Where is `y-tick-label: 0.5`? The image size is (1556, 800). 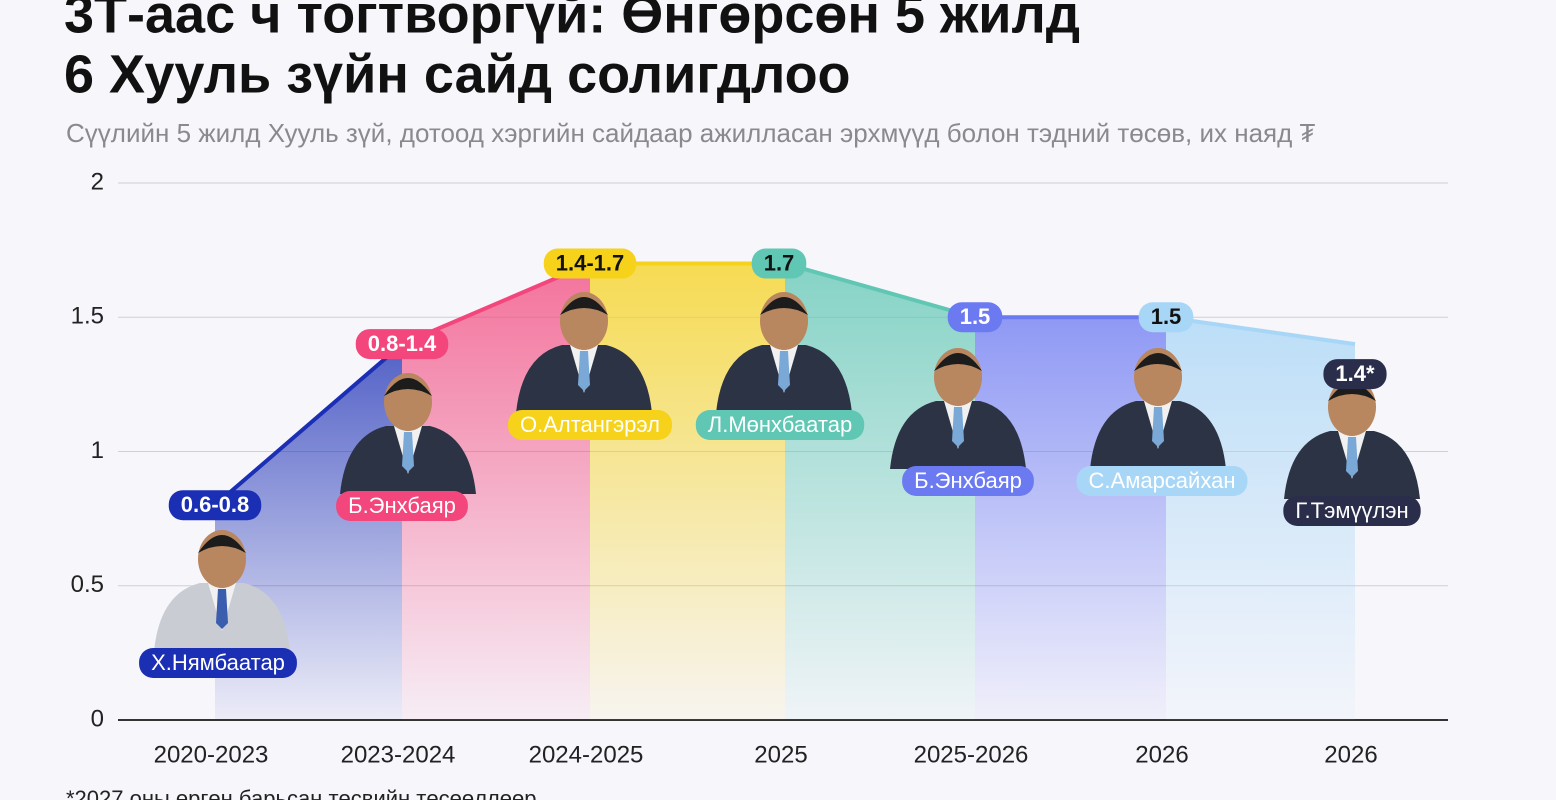 y-tick-label: 0.5 is located at coordinates (87, 584).